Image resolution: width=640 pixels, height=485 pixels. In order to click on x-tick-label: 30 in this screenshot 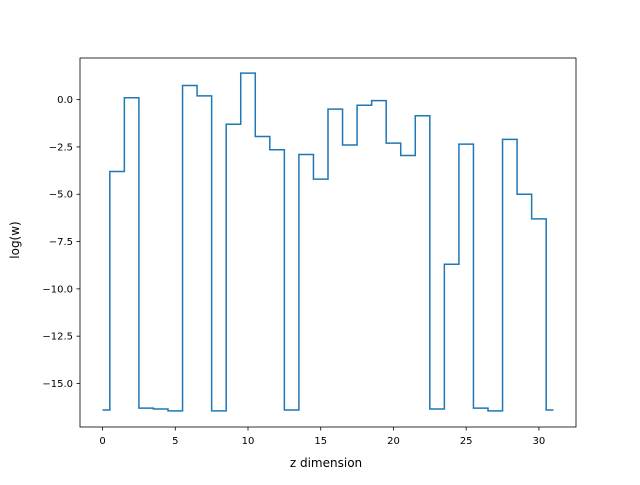, I will do `click(539, 441)`.